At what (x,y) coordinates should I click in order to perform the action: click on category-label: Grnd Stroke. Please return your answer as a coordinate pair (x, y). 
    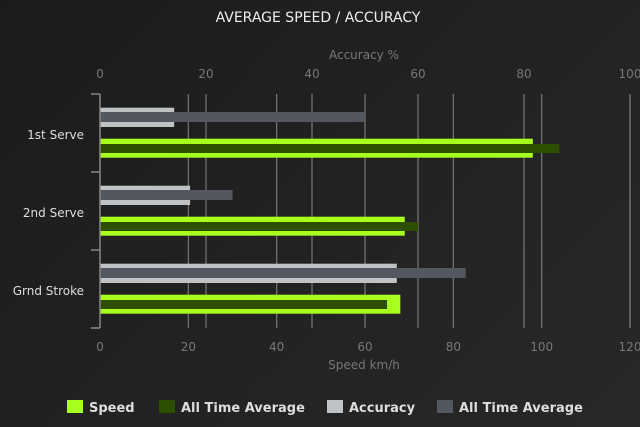
    Looking at the image, I should click on (48, 291).